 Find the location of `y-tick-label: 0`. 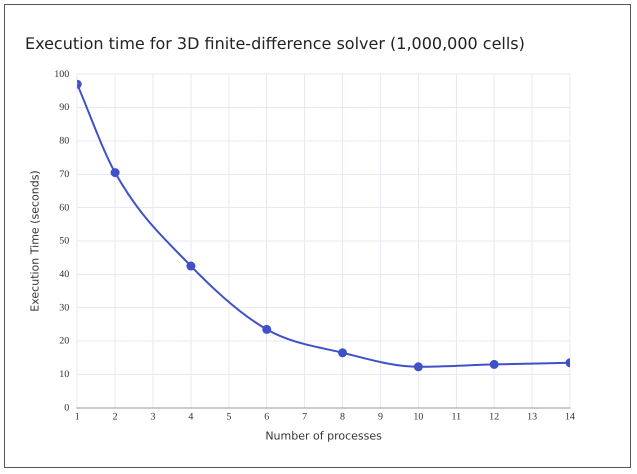

y-tick-label: 0 is located at coordinates (67, 408).